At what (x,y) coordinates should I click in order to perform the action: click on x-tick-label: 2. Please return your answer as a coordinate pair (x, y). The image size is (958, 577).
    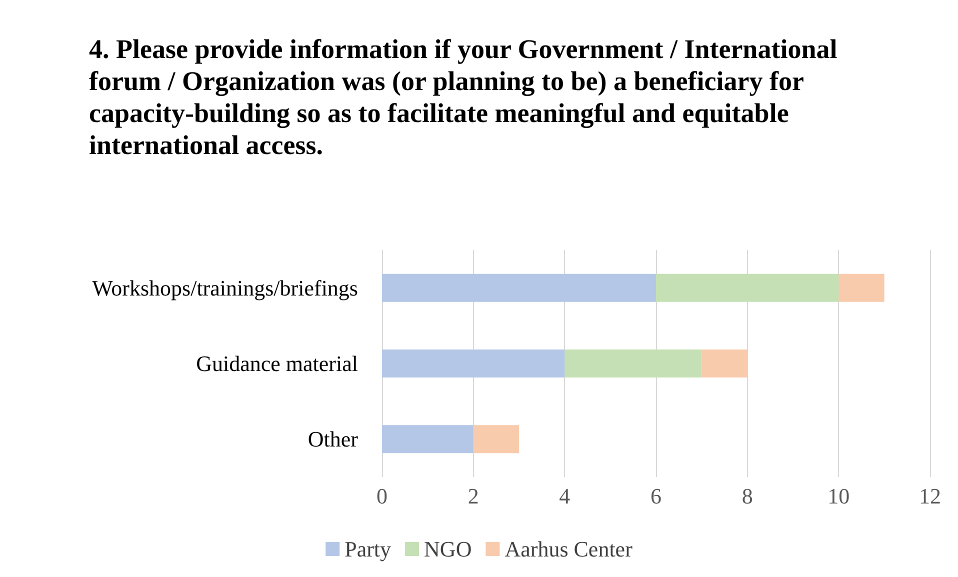
    Looking at the image, I should click on (473, 496).